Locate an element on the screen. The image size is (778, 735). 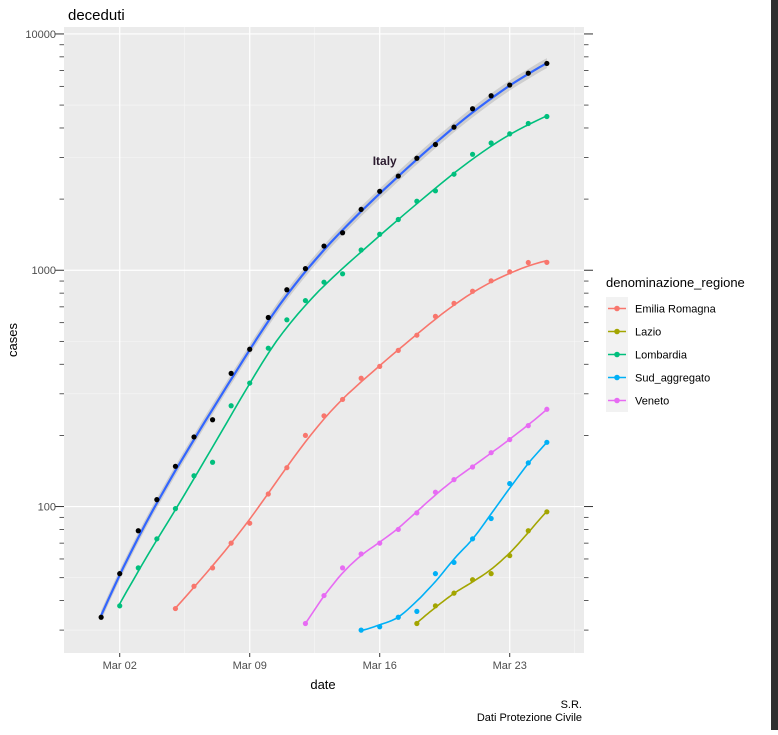
annotations: Italy is located at coordinates (385, 161).